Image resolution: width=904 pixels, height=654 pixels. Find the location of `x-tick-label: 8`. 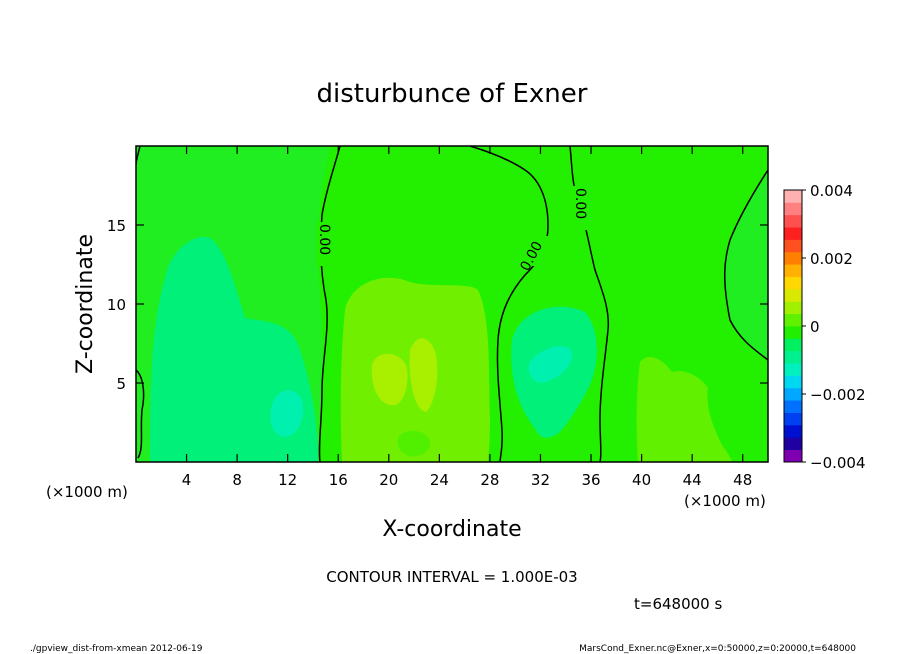

x-tick-label: 8 is located at coordinates (237, 480).